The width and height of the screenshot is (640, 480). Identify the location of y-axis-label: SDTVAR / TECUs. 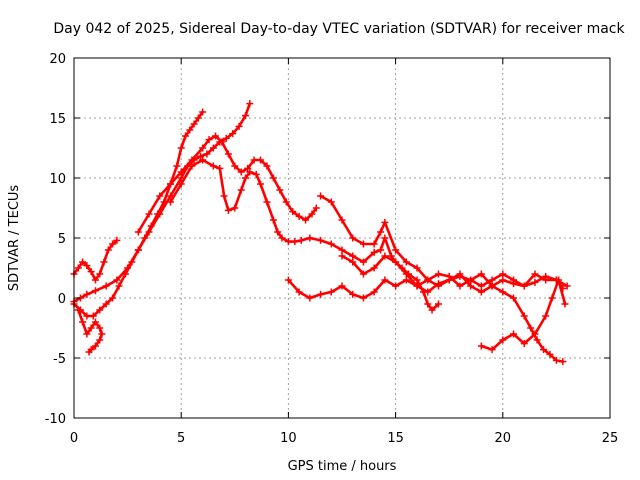
(14, 238).